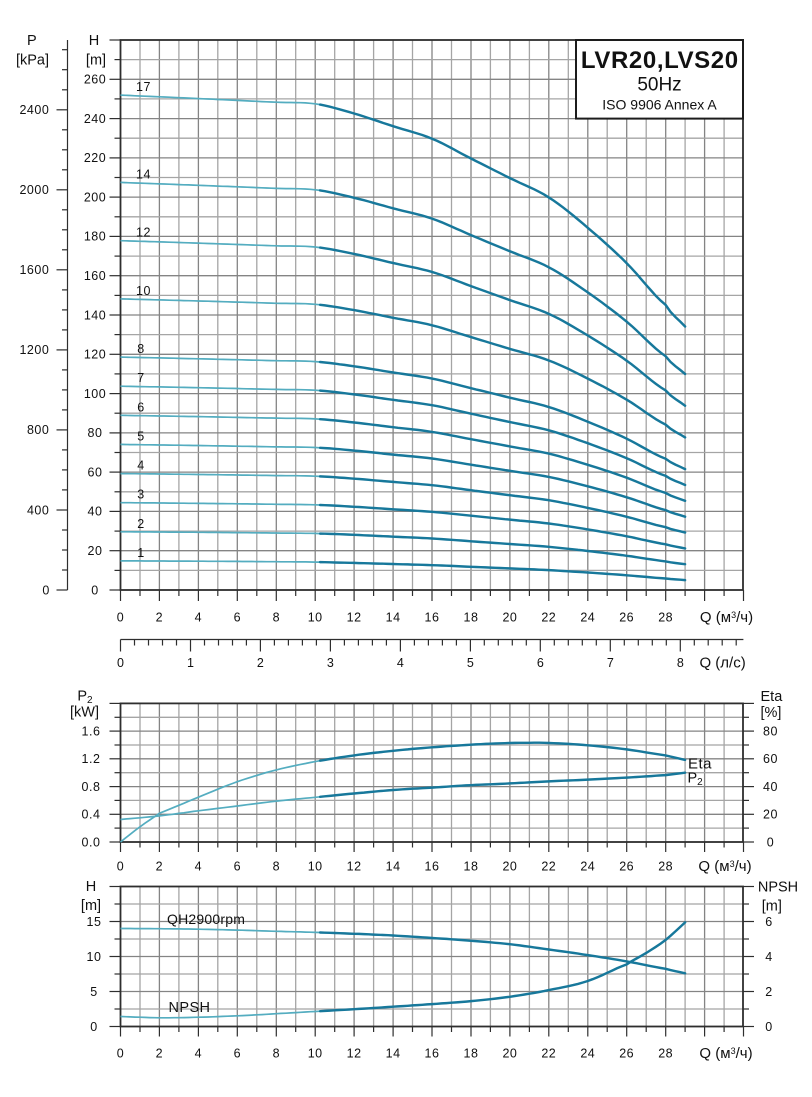 The width and height of the screenshot is (812, 1097). What do you see at coordinates (95, 315) in the screenshot?
I see `svg-text: 140` at bounding box center [95, 315].